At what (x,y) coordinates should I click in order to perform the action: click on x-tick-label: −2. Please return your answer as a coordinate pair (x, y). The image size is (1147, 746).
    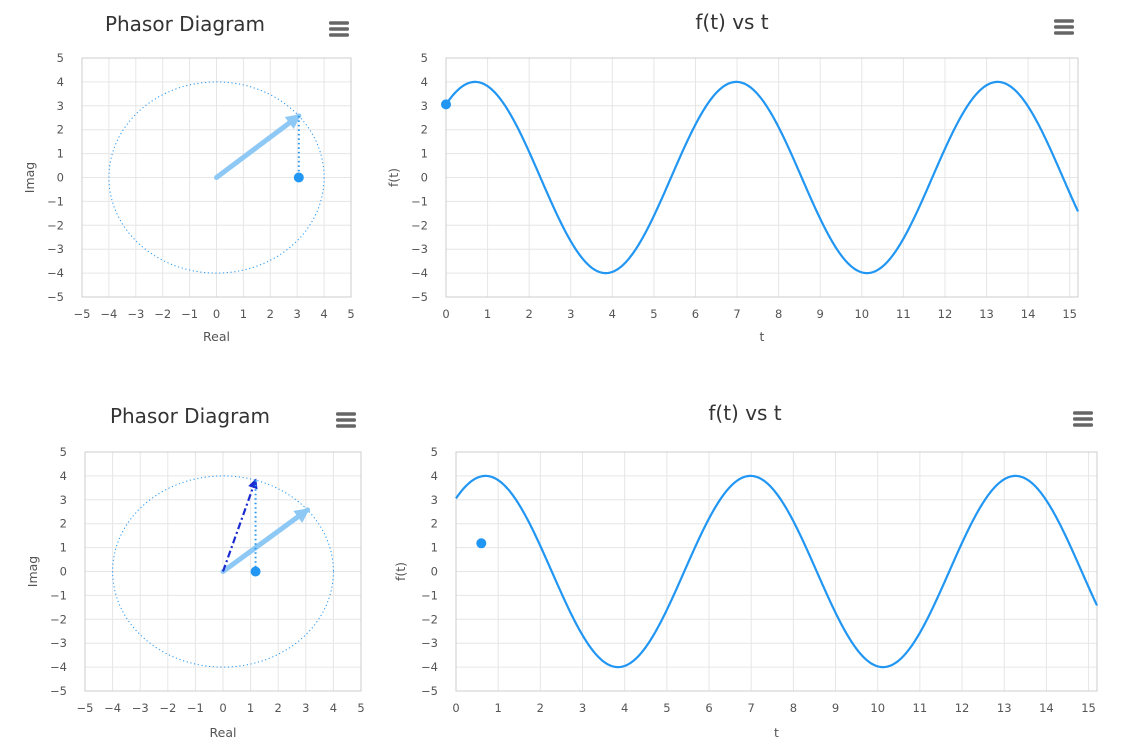
    Looking at the image, I should click on (162, 314).